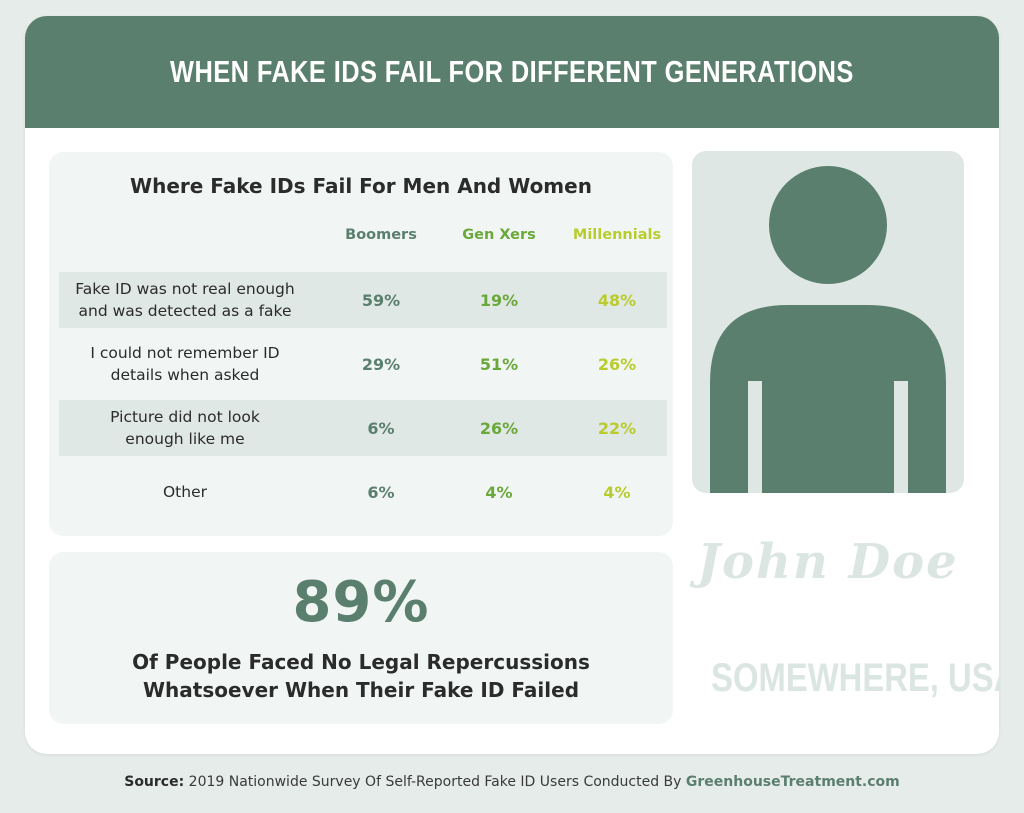  Describe the element at coordinates (185, 353) in the screenshot. I see `row-label-line: I could not remember ID` at that location.